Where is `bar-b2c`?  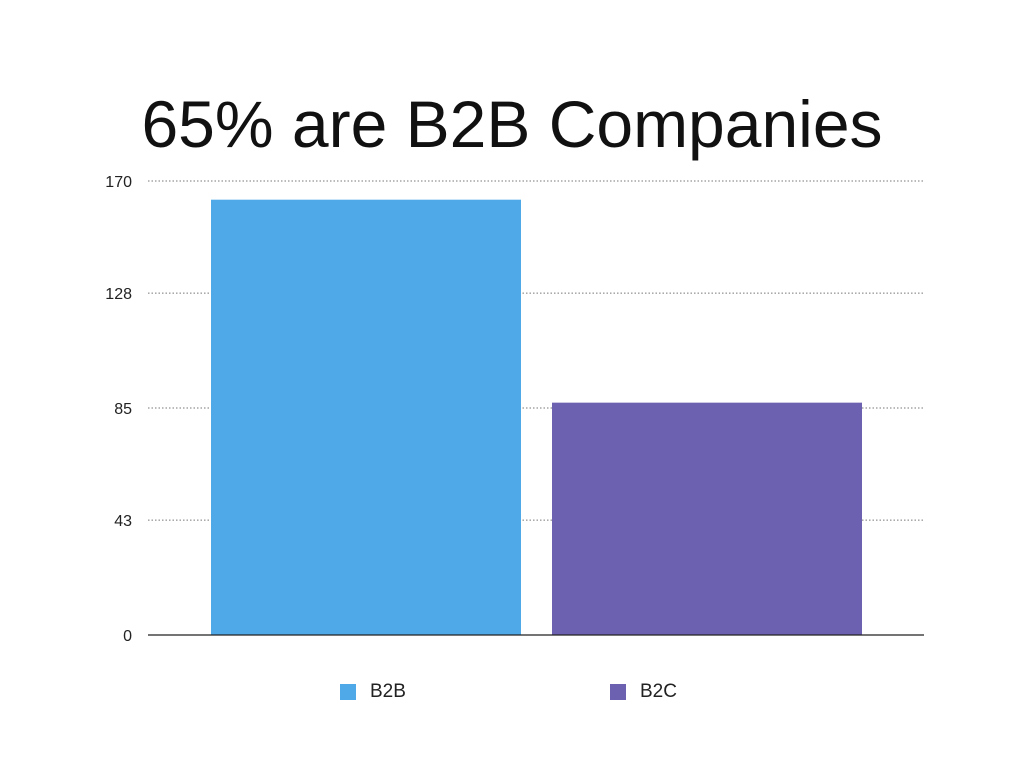 bar-b2c is located at coordinates (707, 518).